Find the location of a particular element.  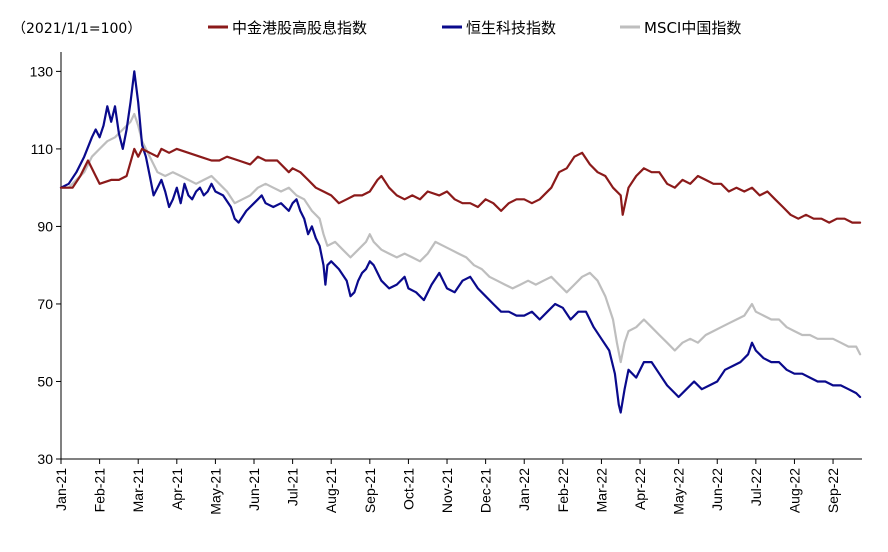

x-tick-label: Jun-22 is located at coordinates (717, 489).